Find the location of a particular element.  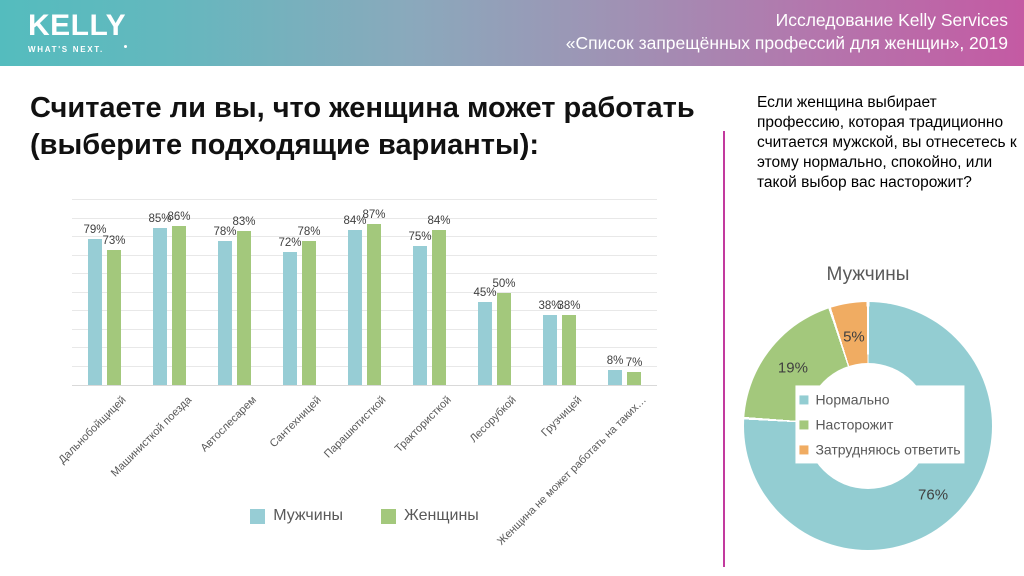

bar-Женщины: 87% is located at coordinates (374, 297).